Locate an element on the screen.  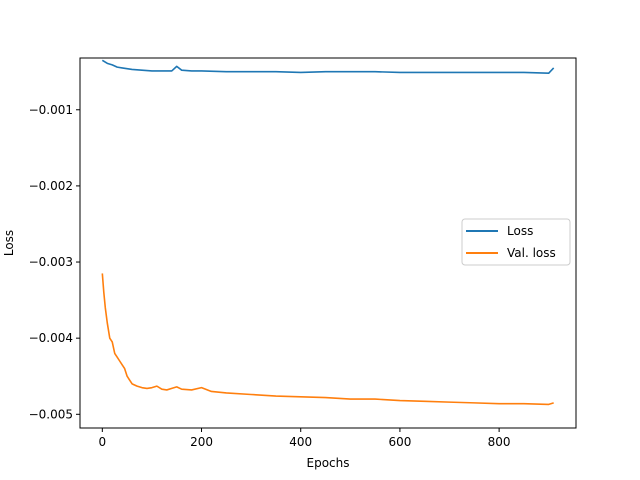
y-tick-label: −0.001 is located at coordinates (51, 110).